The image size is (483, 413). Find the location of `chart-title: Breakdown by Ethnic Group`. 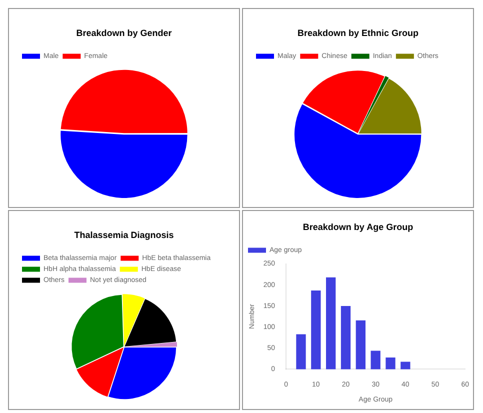

chart-title: Breakdown by Ethnic Group is located at coordinates (358, 33).